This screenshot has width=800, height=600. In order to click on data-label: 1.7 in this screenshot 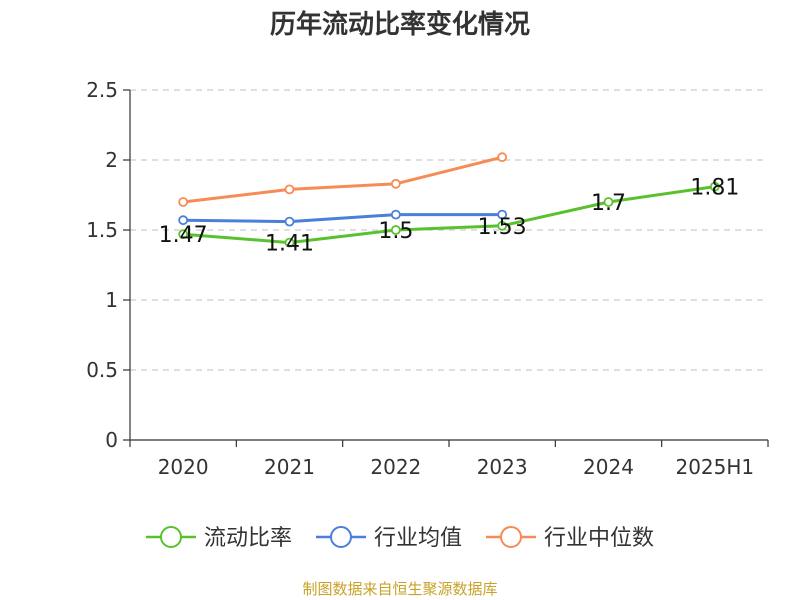, I will do `click(608, 203)`.